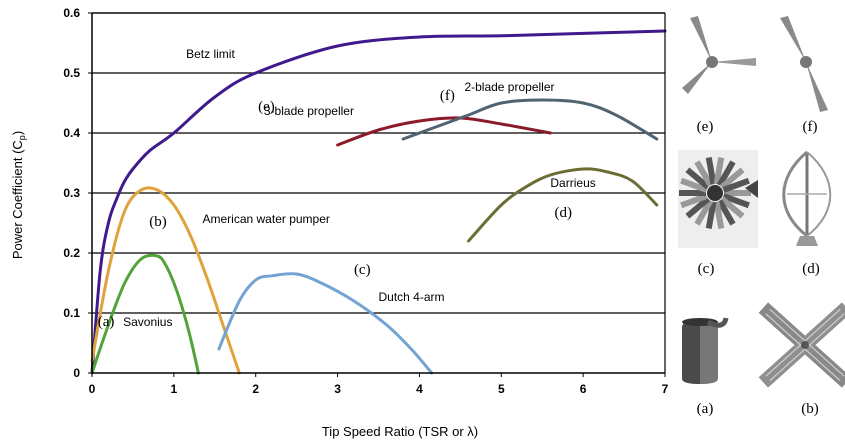 This screenshot has height=445, width=845. Describe the element at coordinates (71, 193) in the screenshot. I see `y-tick-0.3: 0.3` at that location.